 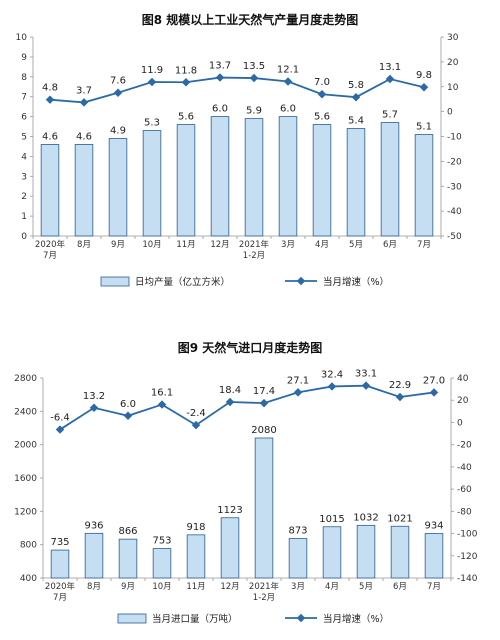 What do you see at coordinates (433, 526) in the screenshot?
I see `bar-data-label: 934` at bounding box center [433, 526].